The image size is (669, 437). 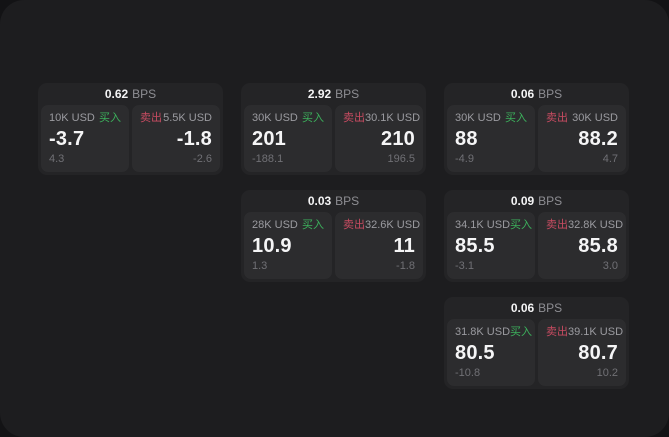 What do you see at coordinates (379, 138) in the screenshot?
I see `sell-quote-panel: 卖出 30.1K USD 210 196.5` at bounding box center [379, 138].